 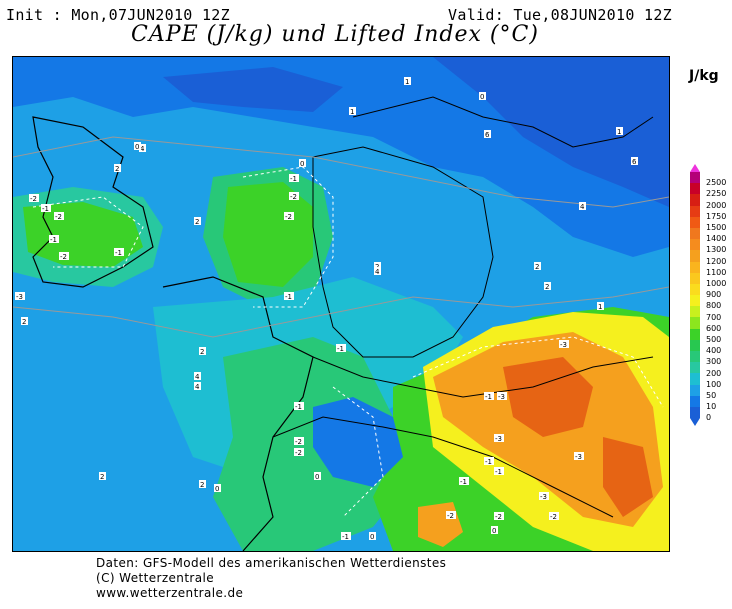 What do you see at coordinates (711, 407) in the screenshot?
I see `legend-label: 10` at bounding box center [711, 407].